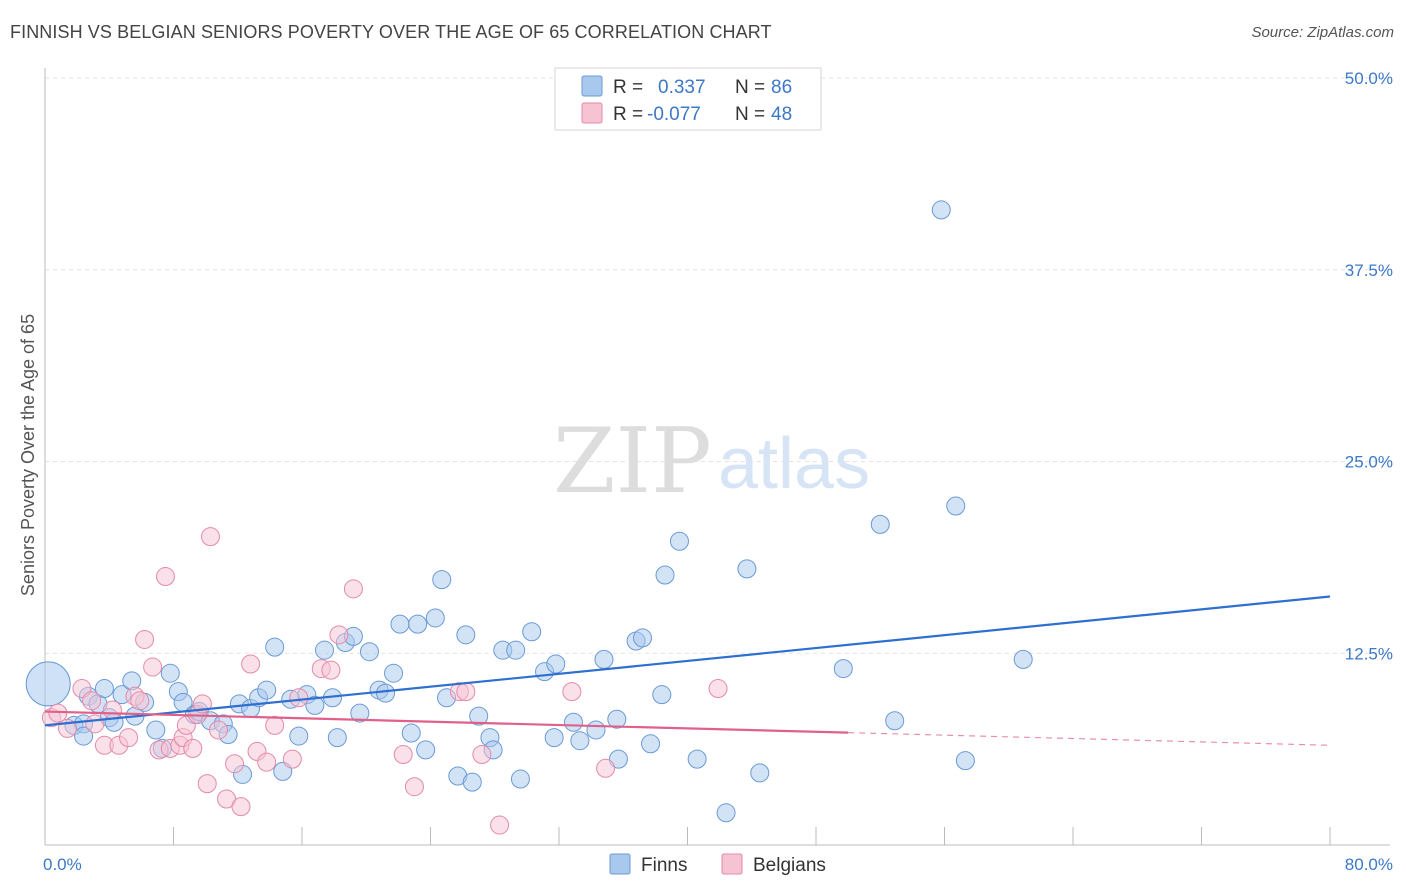 Image resolution: width=1406 pixels, height=892 pixels. Describe the element at coordinates (1369, 462) in the screenshot. I see `y-tick-label: 25.0%` at that location.